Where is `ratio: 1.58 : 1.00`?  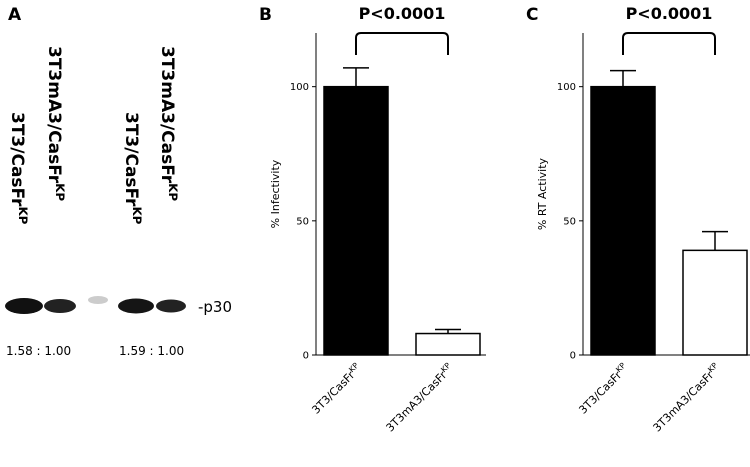 ratio: 1.58 : 1.00 is located at coordinates (38, 351).